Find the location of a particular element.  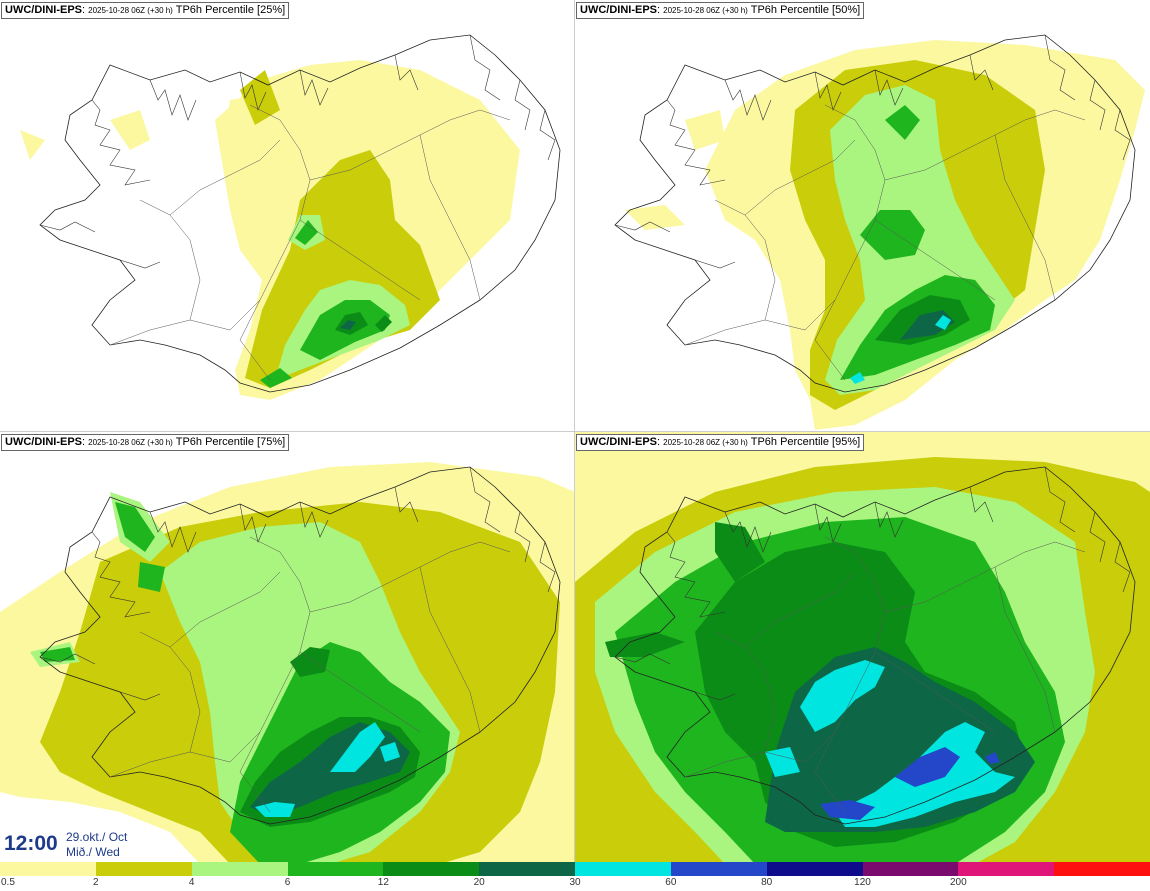

product-label: TP6h Percentile [25%] is located at coordinates (230, 10).